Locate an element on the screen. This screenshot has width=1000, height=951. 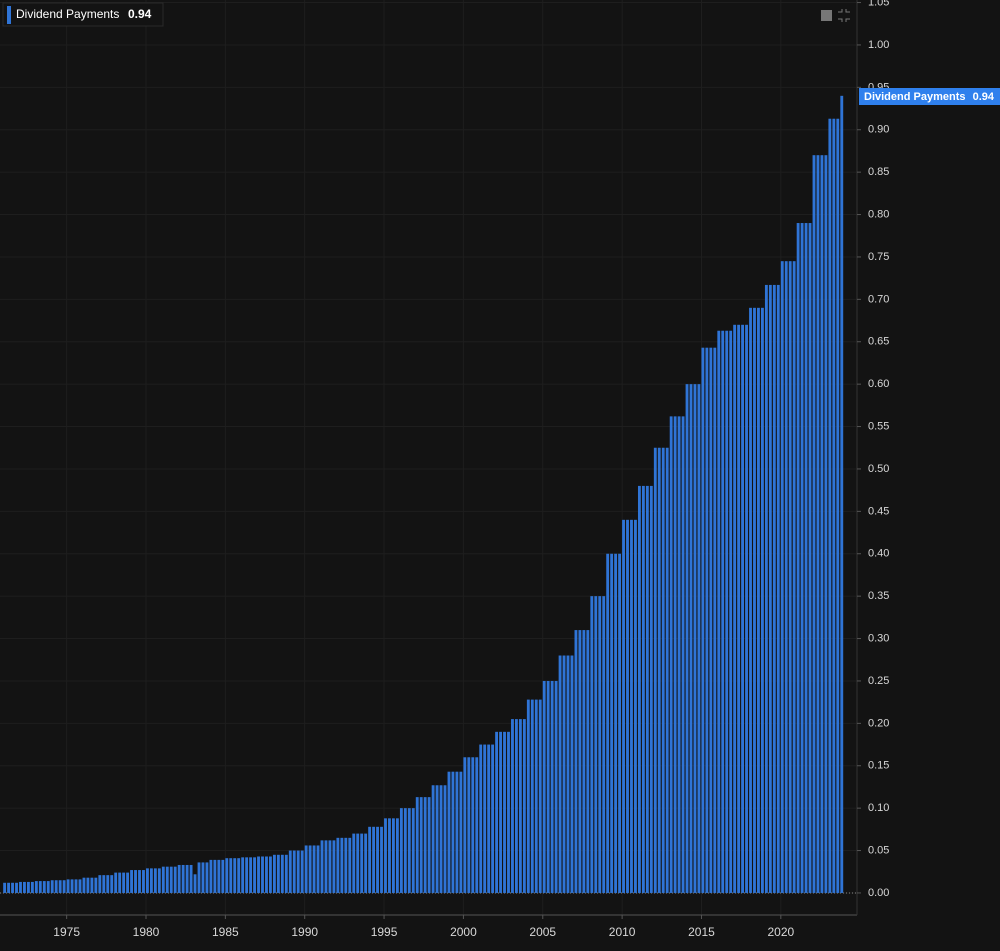
screenshot-icon is located at coordinates (826, 15).